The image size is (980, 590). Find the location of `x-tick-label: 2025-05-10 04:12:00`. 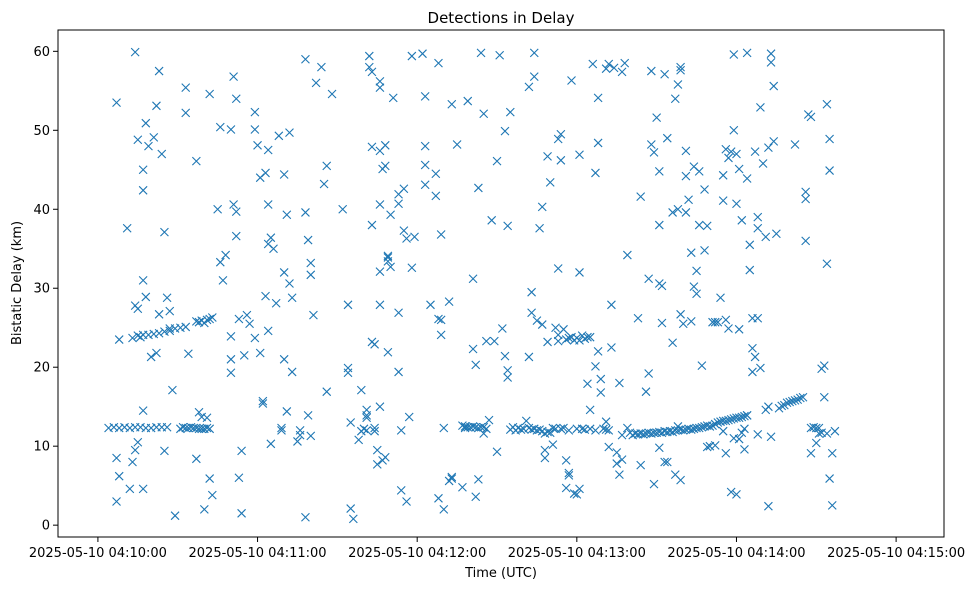

x-tick-label: 2025-05-10 04:12:00 is located at coordinates (417, 553).